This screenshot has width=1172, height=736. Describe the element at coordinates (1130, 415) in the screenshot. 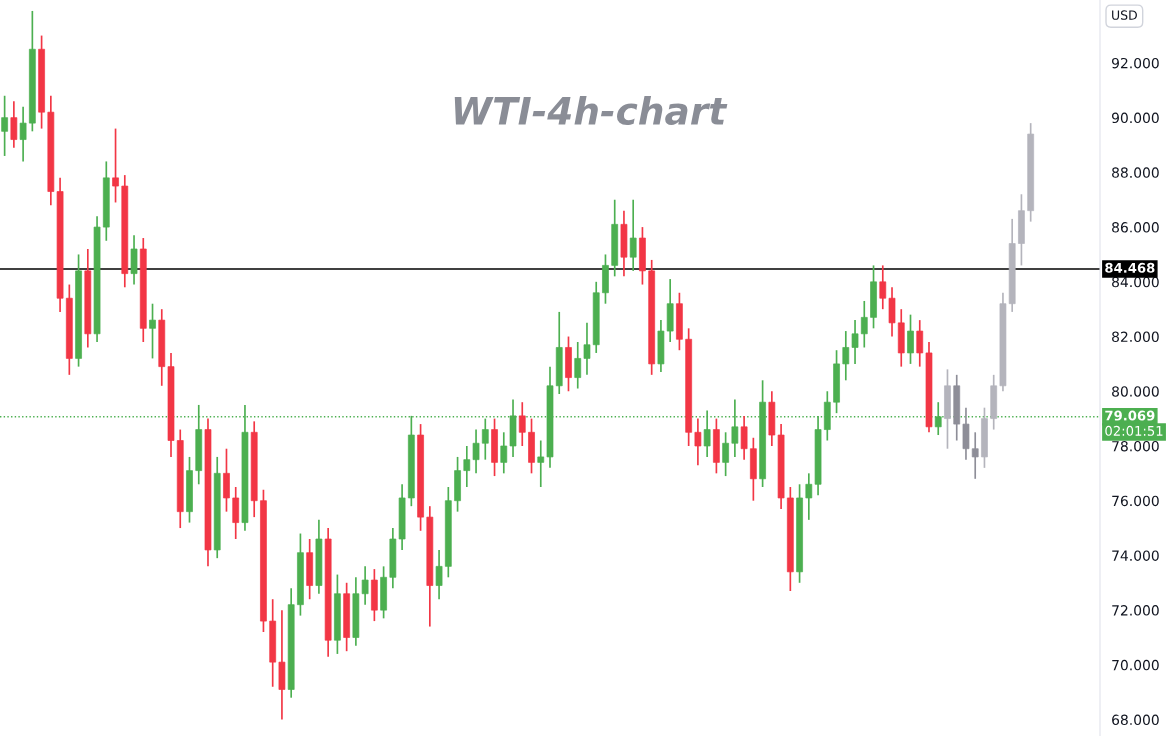

I see `ref-line-label: 79.069` at that location.